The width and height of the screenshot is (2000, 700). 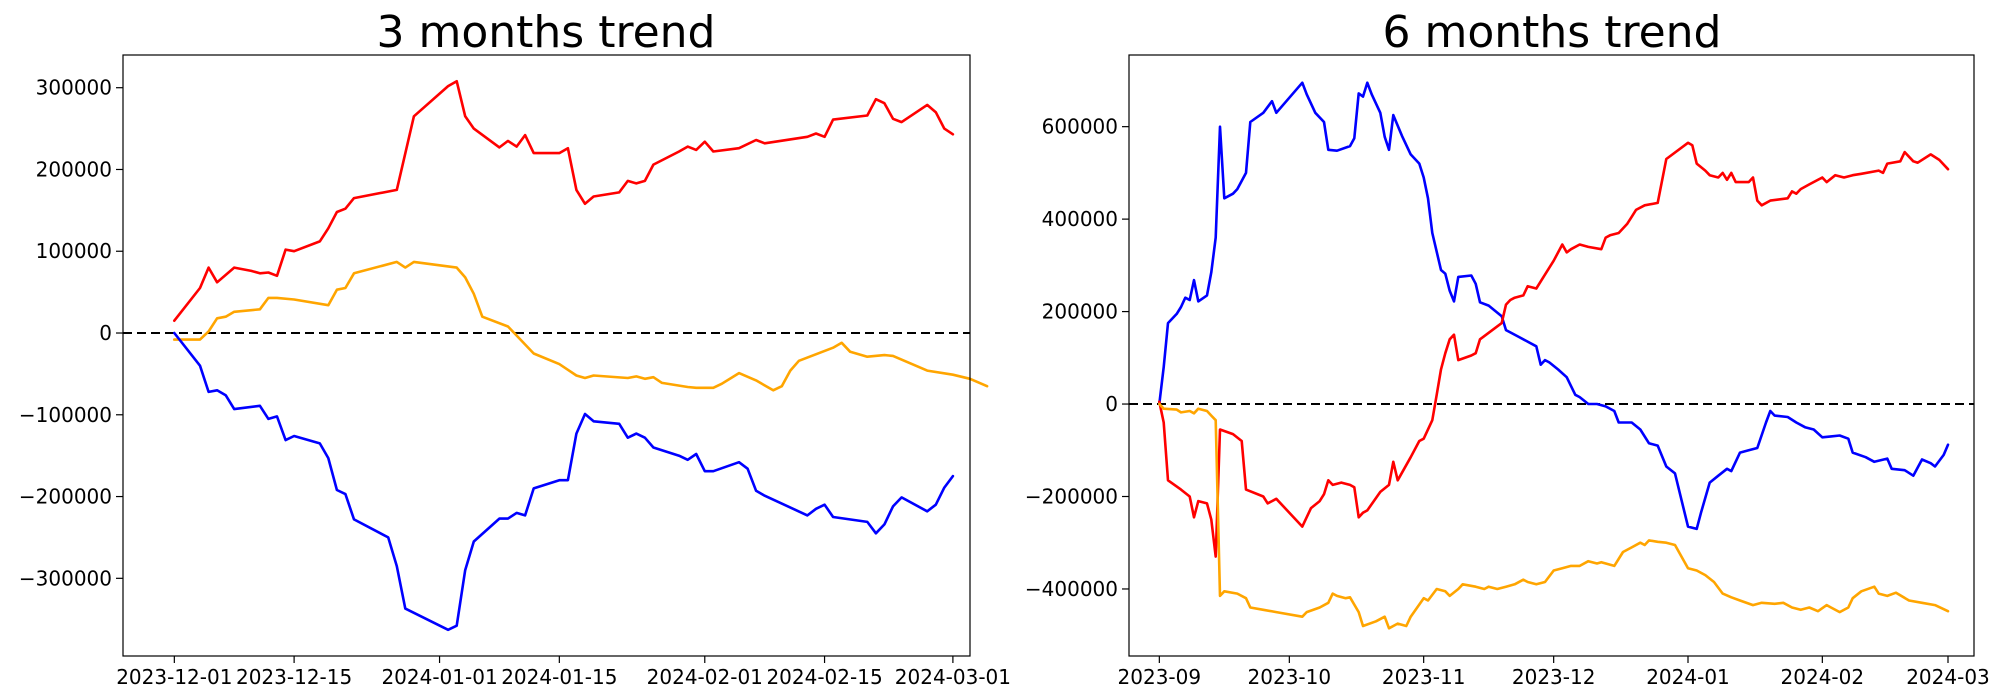 What do you see at coordinates (294, 677) in the screenshot?
I see `x-tick-label: 2023-12-15` at bounding box center [294, 677].